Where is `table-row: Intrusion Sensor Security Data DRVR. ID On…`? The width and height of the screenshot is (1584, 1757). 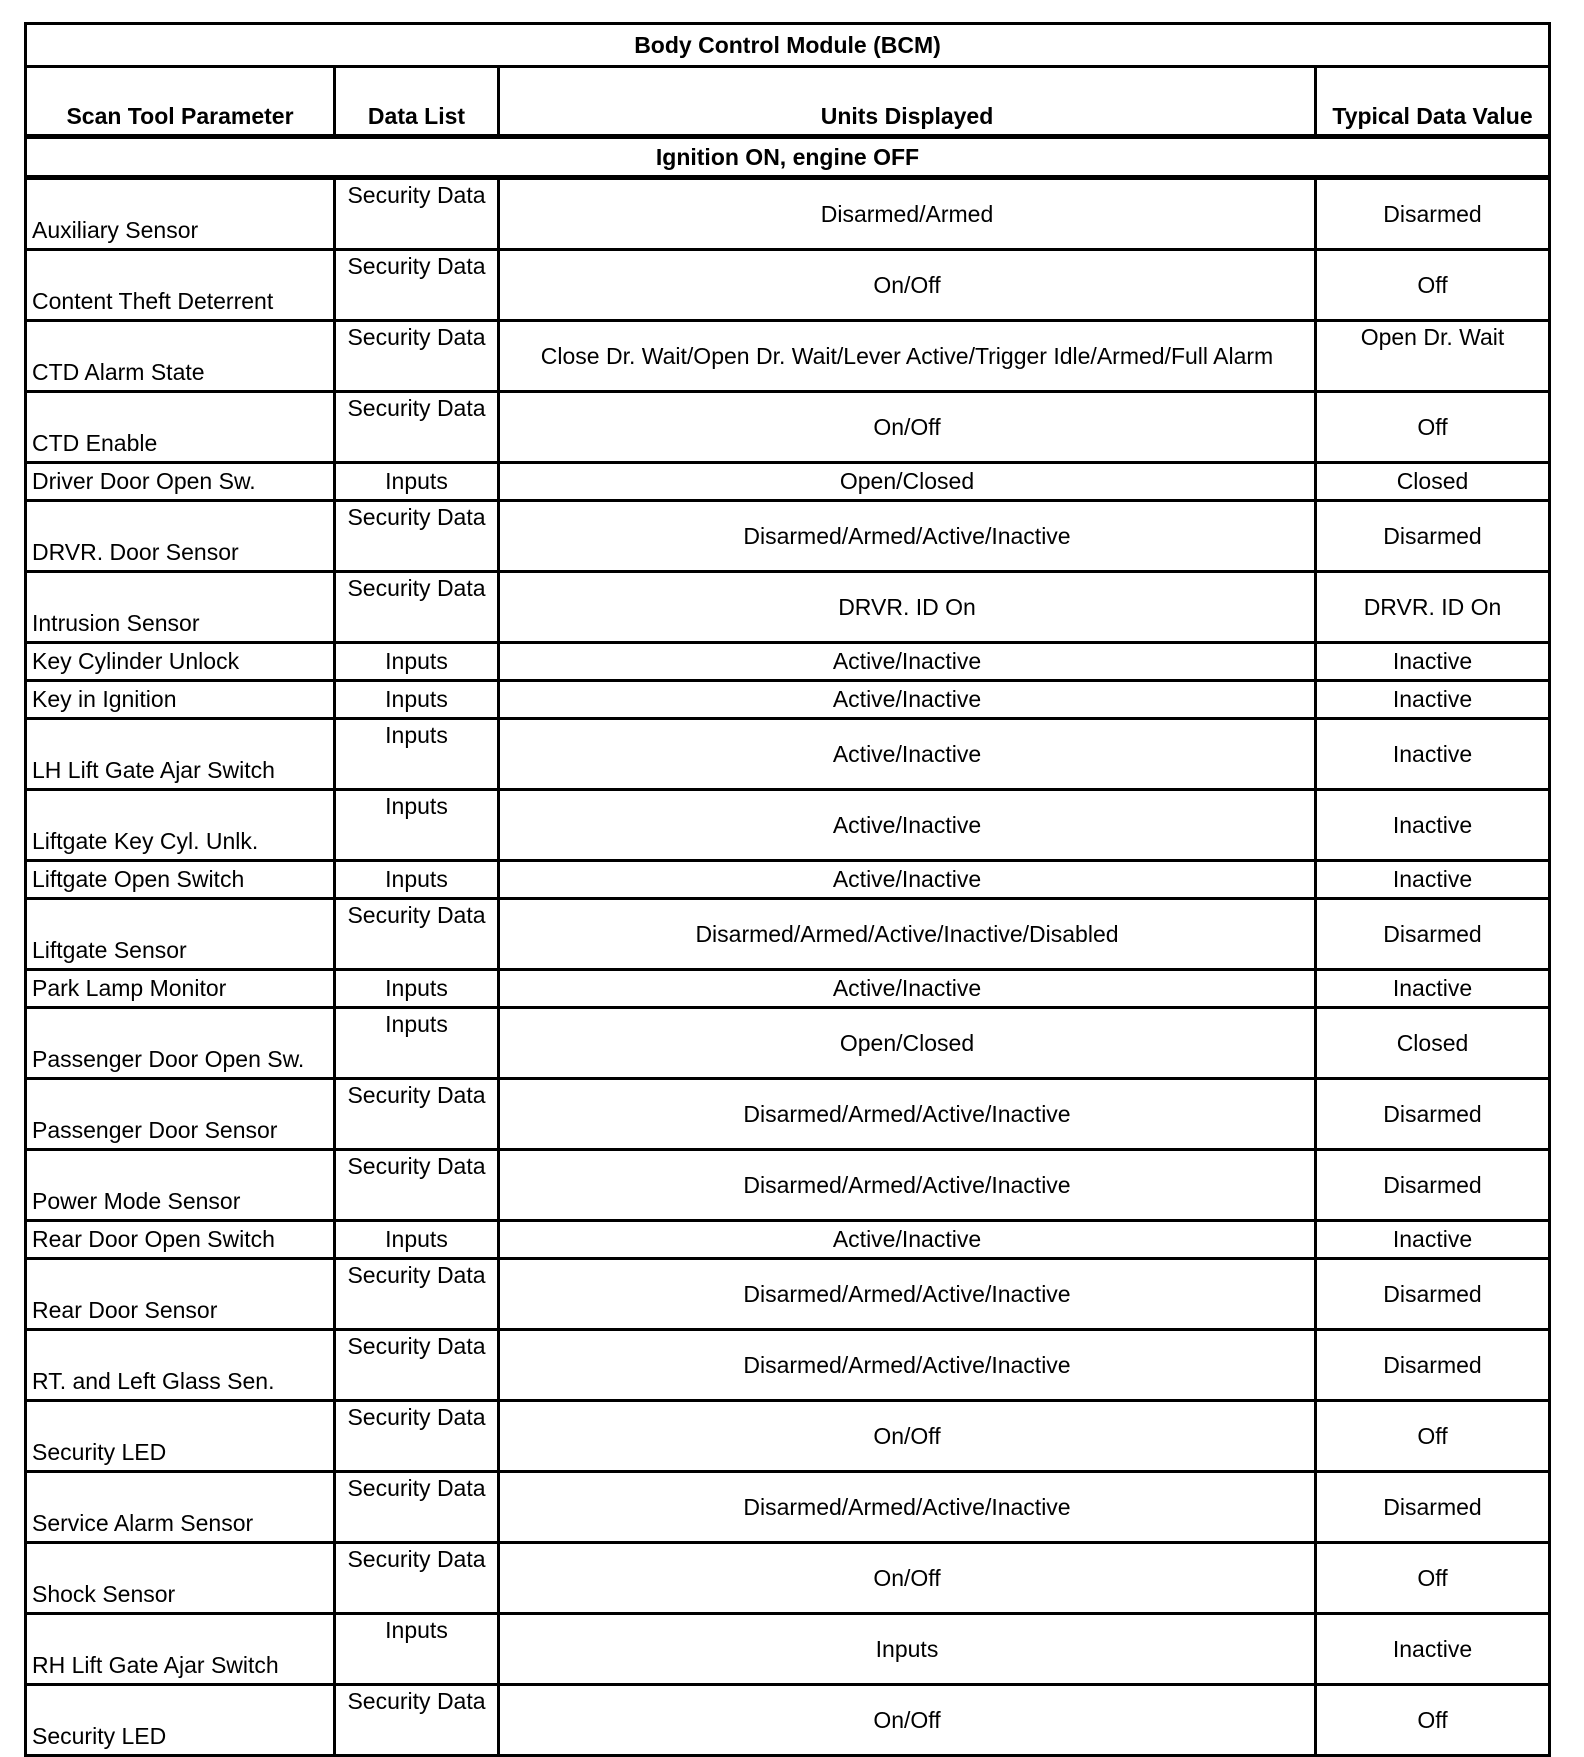 table-row: Intrusion Sensor Security Data DRVR. ID On… is located at coordinates (787, 607).